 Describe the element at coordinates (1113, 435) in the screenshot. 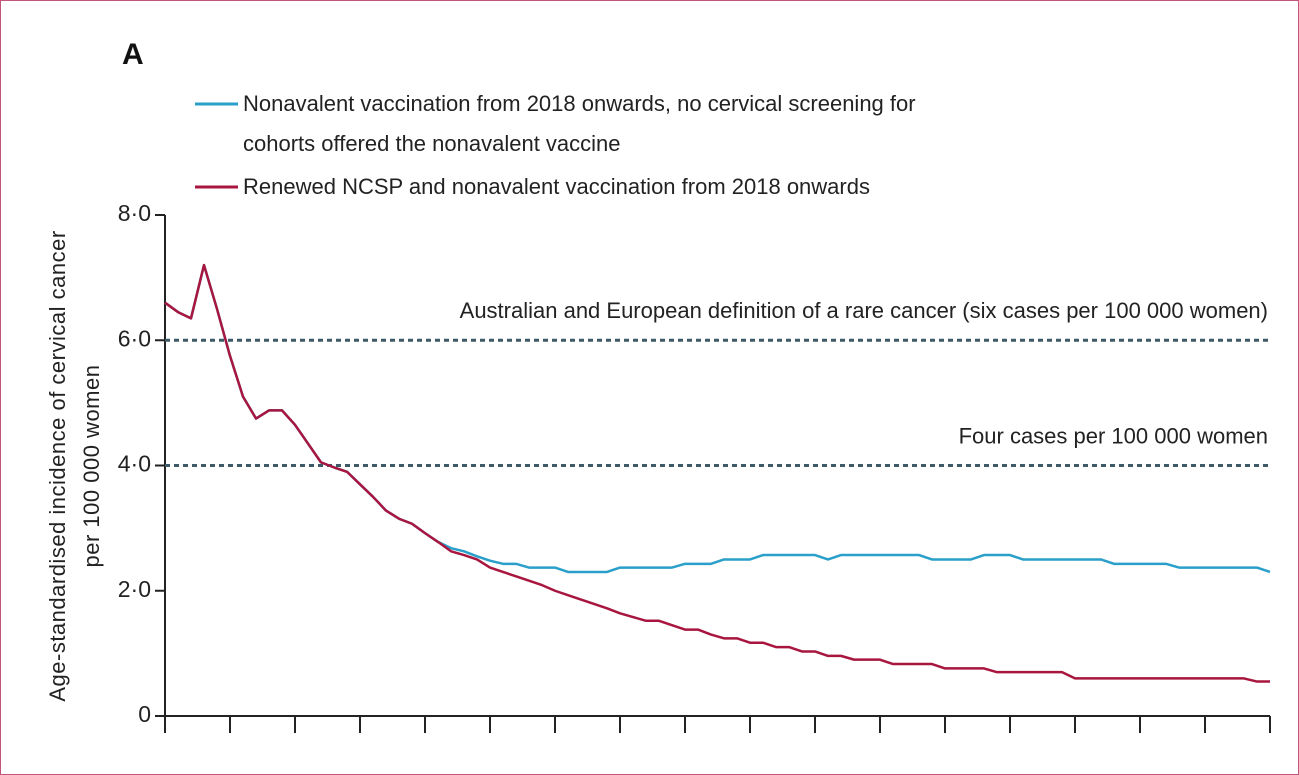

I see `reference-label: Four cases per 100 000 women` at that location.